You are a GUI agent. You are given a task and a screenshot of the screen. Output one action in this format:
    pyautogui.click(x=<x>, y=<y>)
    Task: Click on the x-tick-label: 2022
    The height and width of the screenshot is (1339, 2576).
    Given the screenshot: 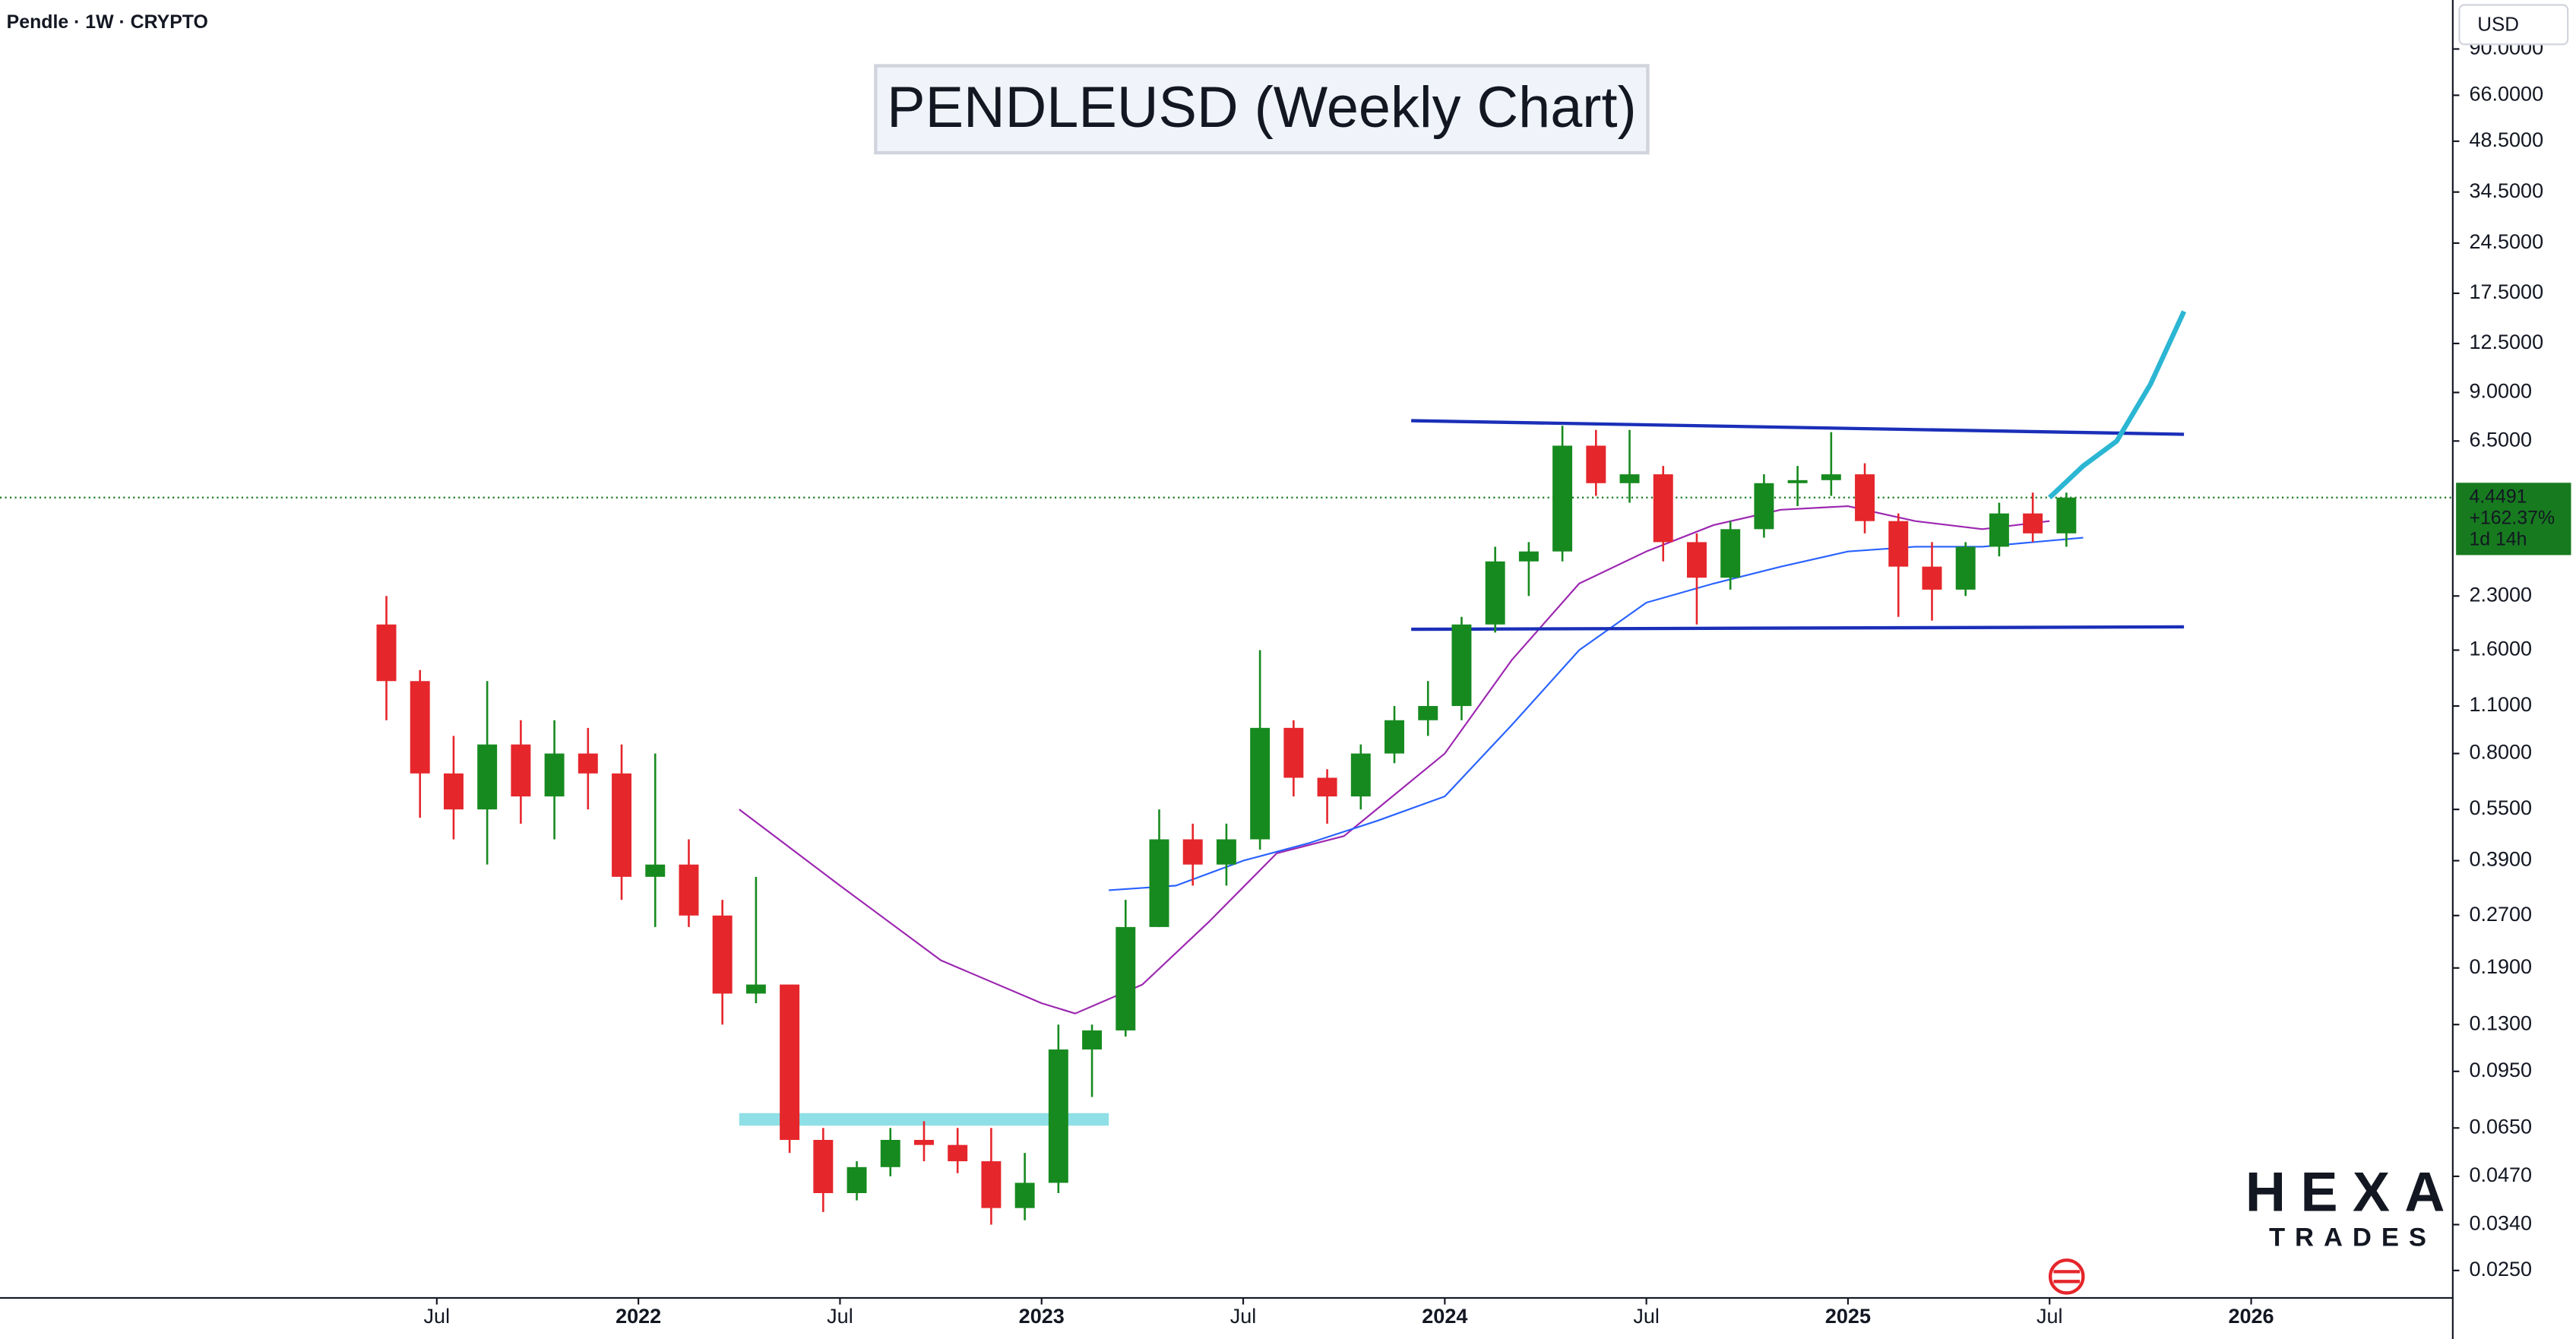 What is the action you would take?
    pyautogui.click(x=638, y=1316)
    